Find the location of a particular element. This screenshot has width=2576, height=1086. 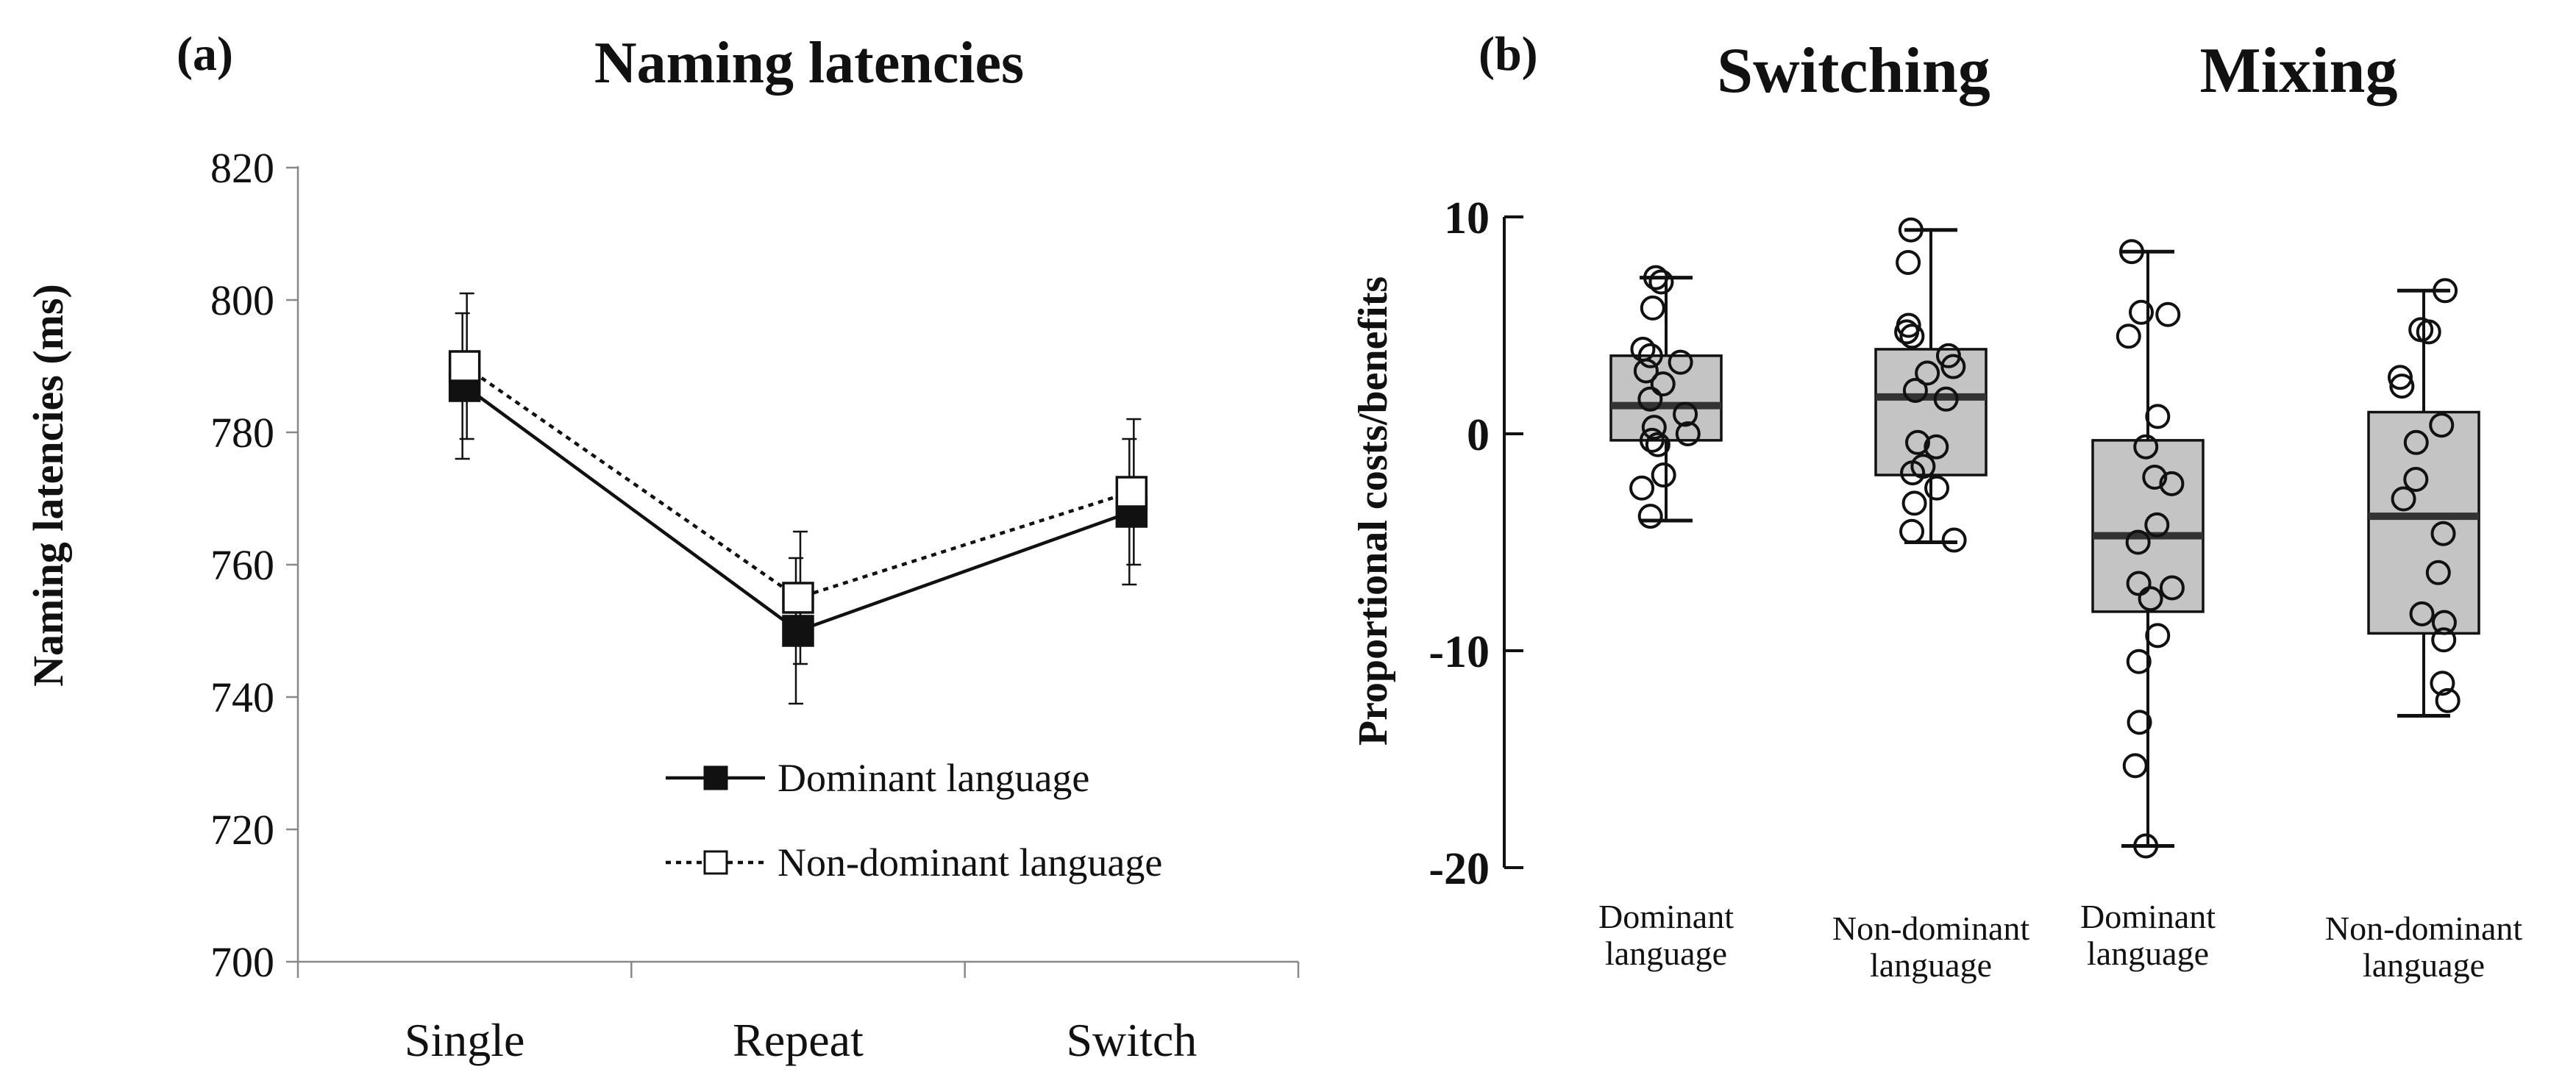

x-tick-label: Single is located at coordinates (465, 1040).